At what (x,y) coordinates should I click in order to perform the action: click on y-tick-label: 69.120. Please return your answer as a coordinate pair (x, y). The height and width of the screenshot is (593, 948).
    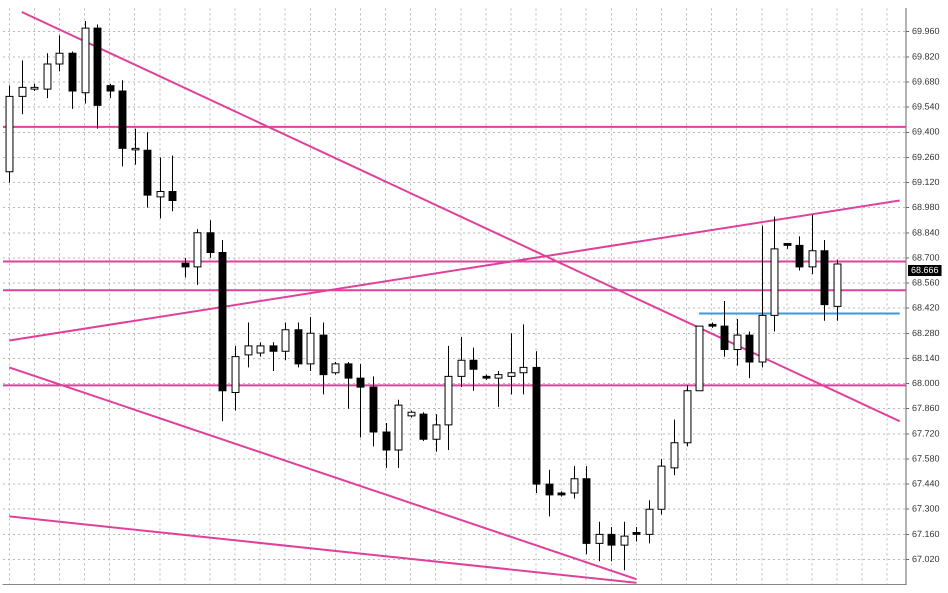
    Looking at the image, I should click on (926, 182).